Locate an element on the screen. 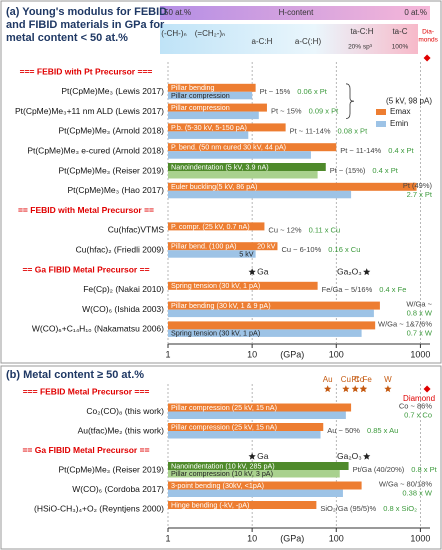 Image resolution: width=442 pixels, height=550 pixels. ratio: 0.8 x Pt is located at coordinates (424, 469).